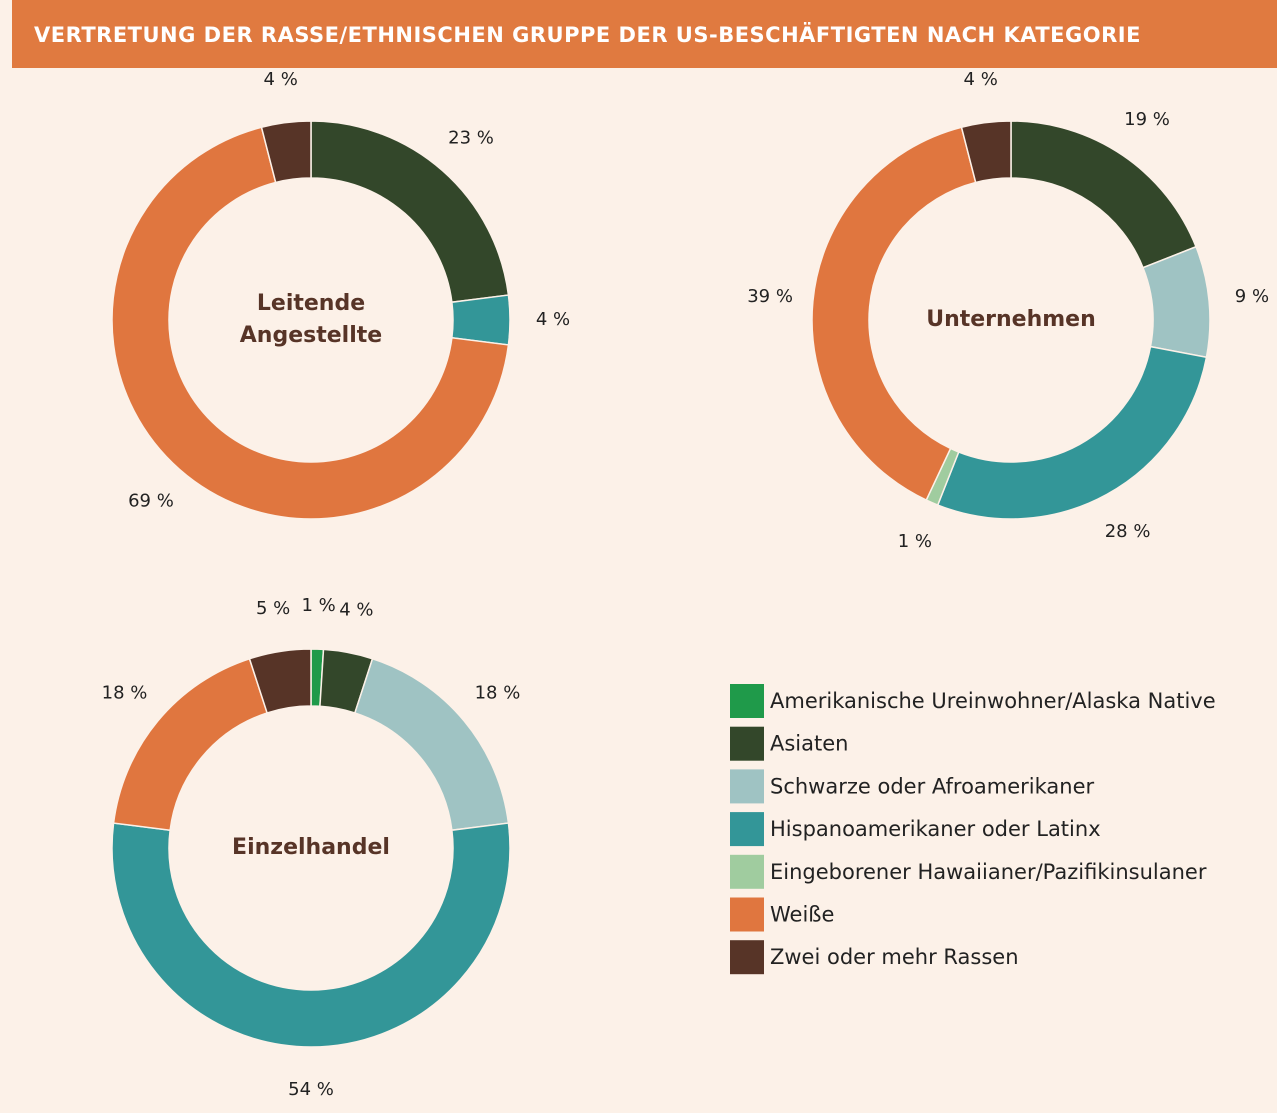  I want to click on data-label: 19 %, so click(1147, 119).